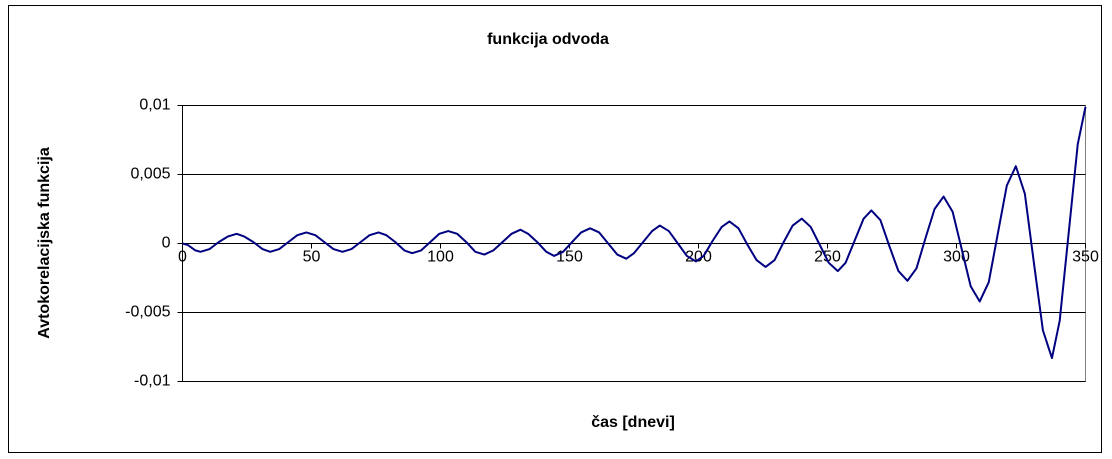 Image resolution: width=1112 pixels, height=459 pixels. Describe the element at coordinates (150, 174) in the screenshot. I see `y-tick-label: 0,005` at that location.